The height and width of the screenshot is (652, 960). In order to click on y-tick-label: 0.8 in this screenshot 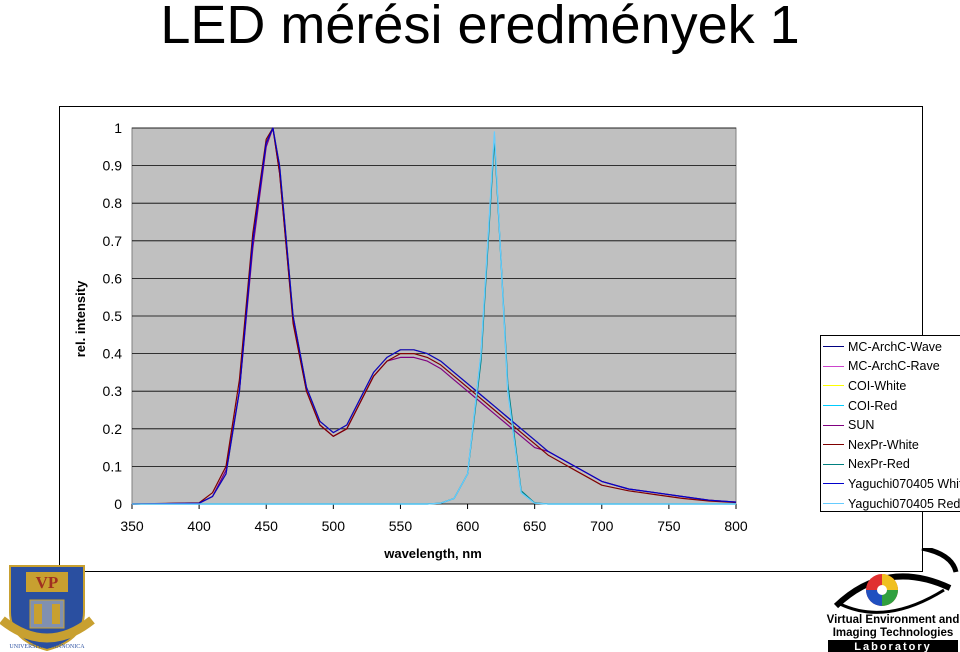, I will do `click(113, 203)`.